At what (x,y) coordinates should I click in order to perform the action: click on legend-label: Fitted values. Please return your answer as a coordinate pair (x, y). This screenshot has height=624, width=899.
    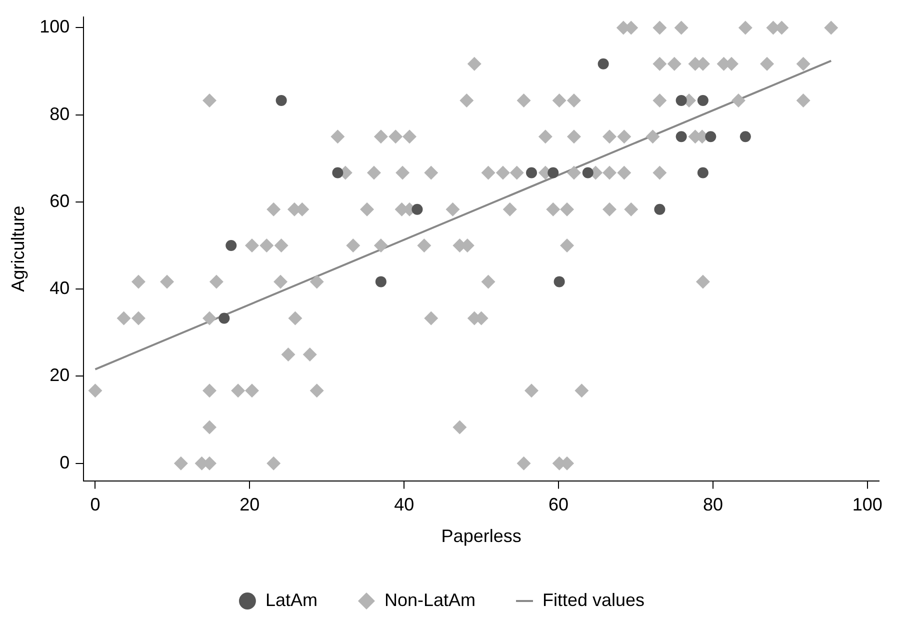
    Looking at the image, I should click on (593, 600).